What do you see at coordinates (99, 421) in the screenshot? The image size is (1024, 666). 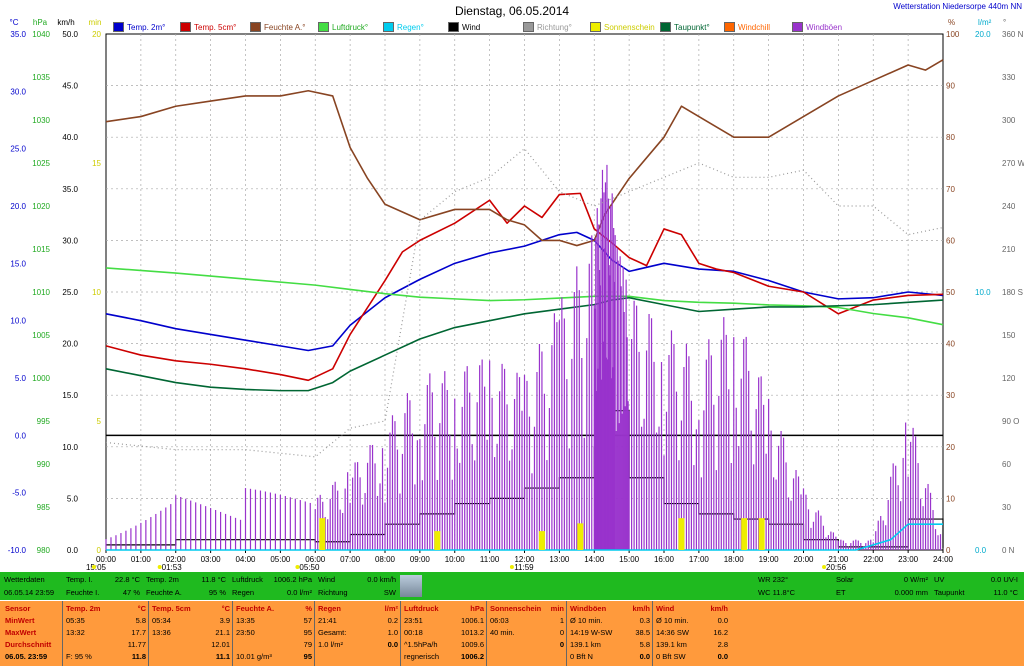 I see `sun-axis-tick: 5` at bounding box center [99, 421].